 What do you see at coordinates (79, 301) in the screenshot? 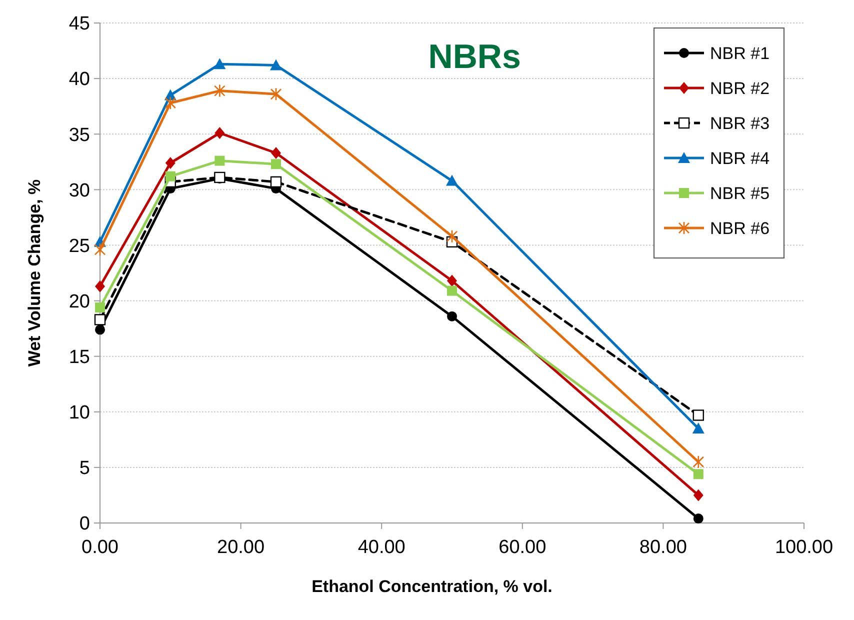
I see `y-tick-label: 20` at bounding box center [79, 301].